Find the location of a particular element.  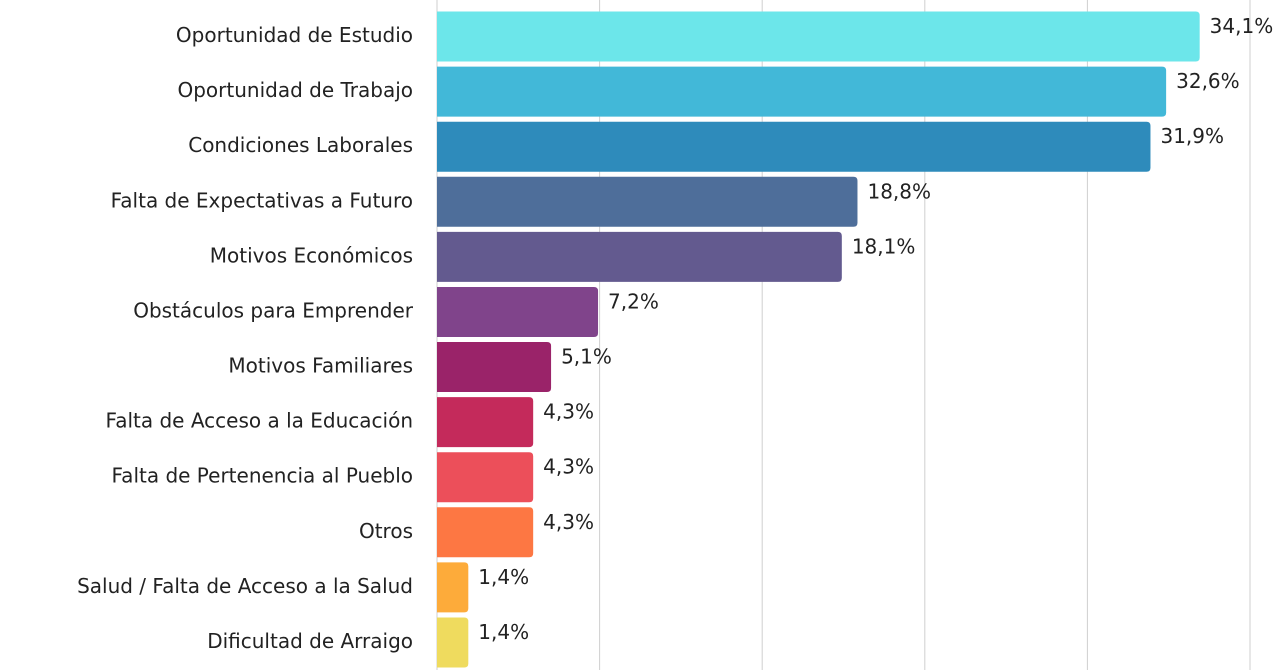

y-tick-label: Oportunidad de Estudio is located at coordinates (294, 35).